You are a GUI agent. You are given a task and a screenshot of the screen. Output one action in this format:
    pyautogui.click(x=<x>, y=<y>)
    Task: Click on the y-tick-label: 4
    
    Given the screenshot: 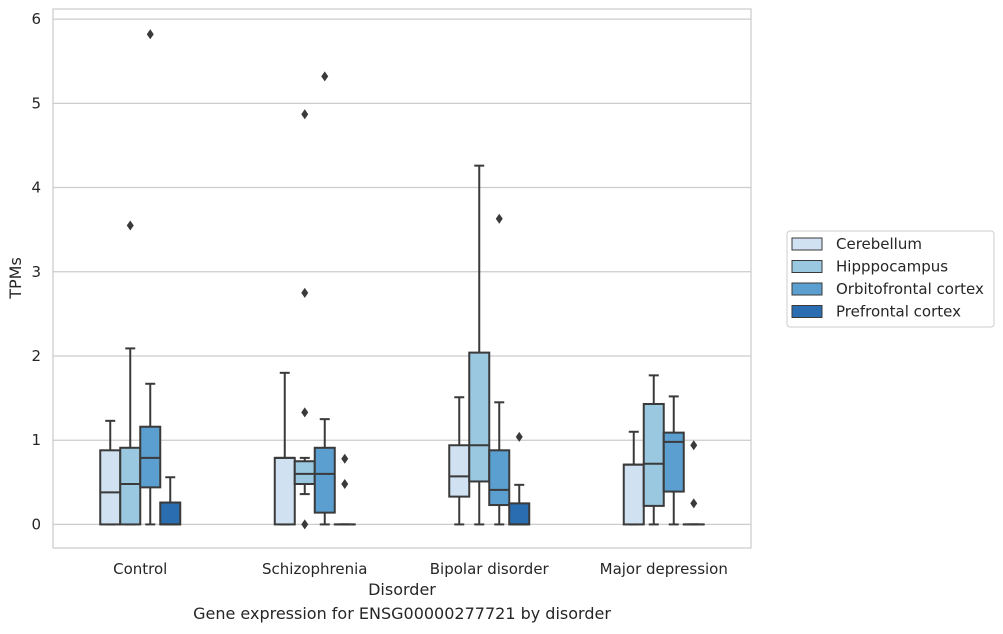 What is the action you would take?
    pyautogui.click(x=36, y=188)
    